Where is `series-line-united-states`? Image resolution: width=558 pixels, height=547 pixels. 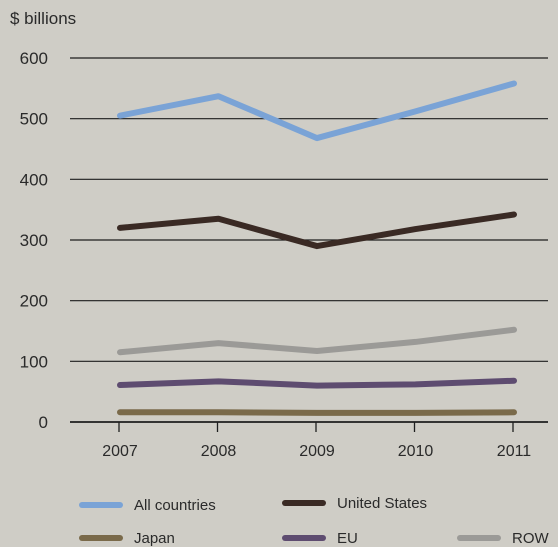 series-line-united-states is located at coordinates (317, 230).